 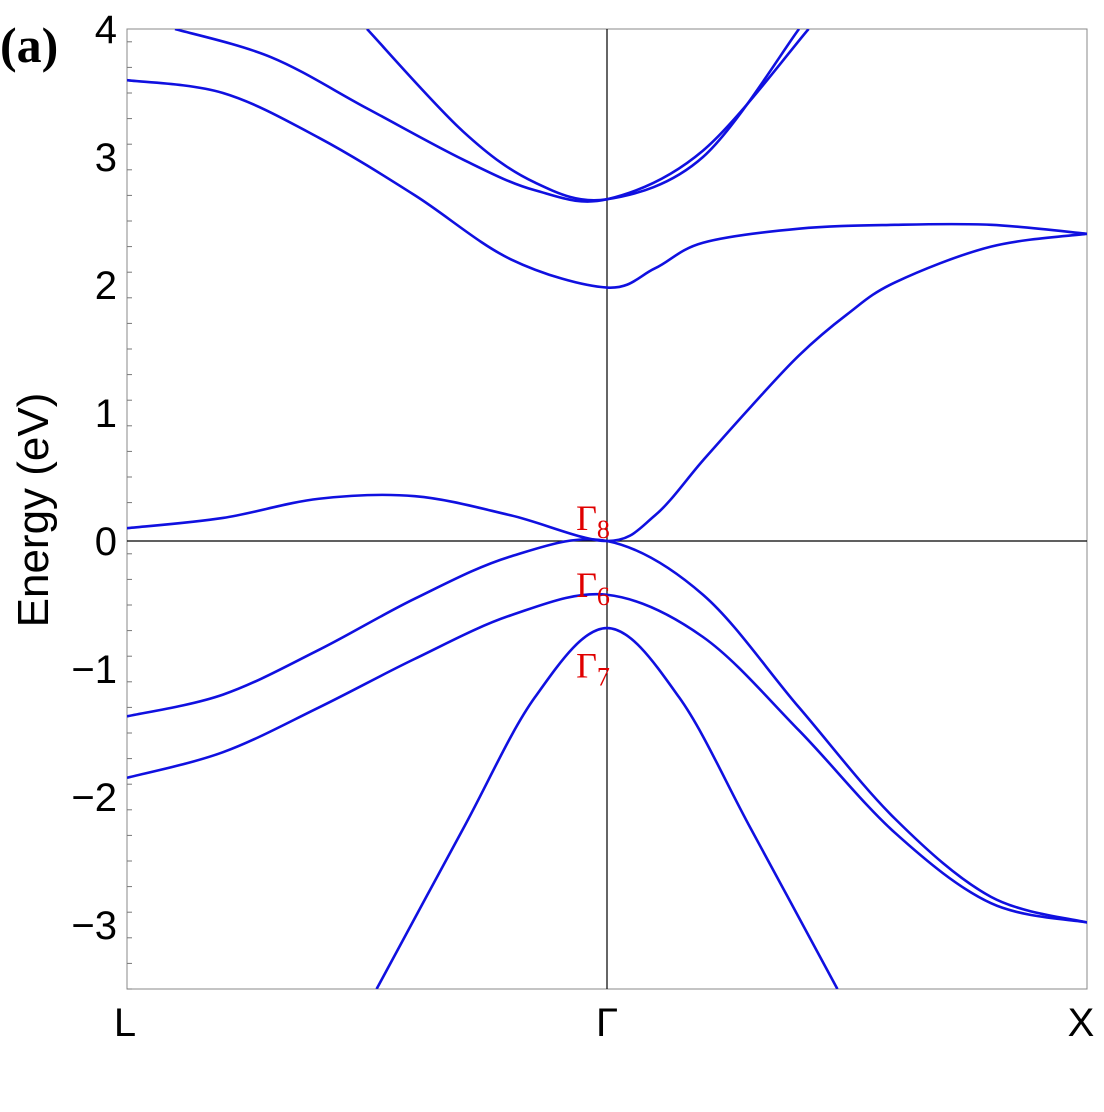 I want to click on x-tick-label: X, so click(x=1081, y=1023).